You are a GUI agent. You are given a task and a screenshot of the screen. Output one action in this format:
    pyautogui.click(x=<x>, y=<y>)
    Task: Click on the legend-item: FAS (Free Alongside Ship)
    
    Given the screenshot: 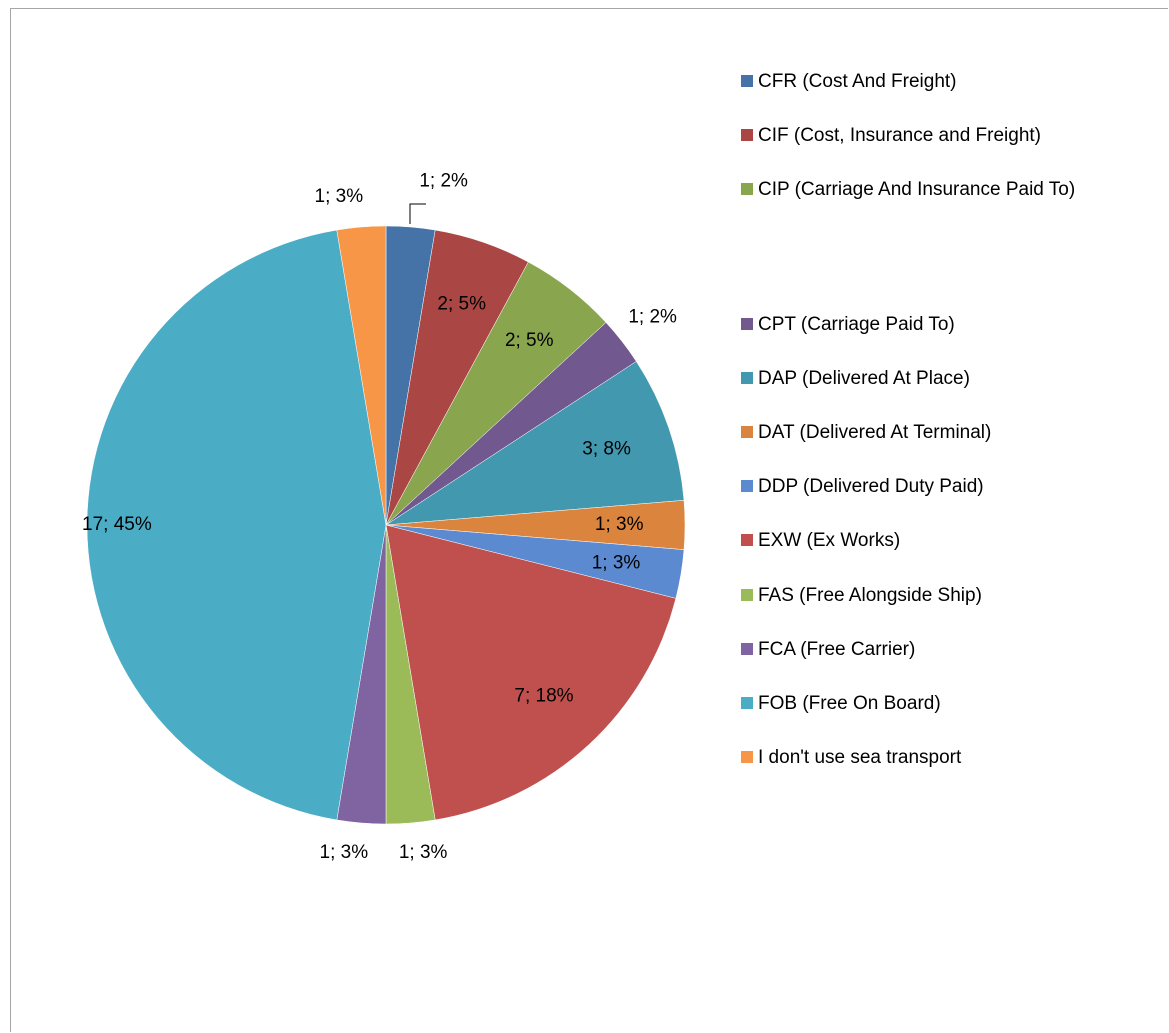 What is the action you would take?
    pyautogui.click(x=943, y=595)
    